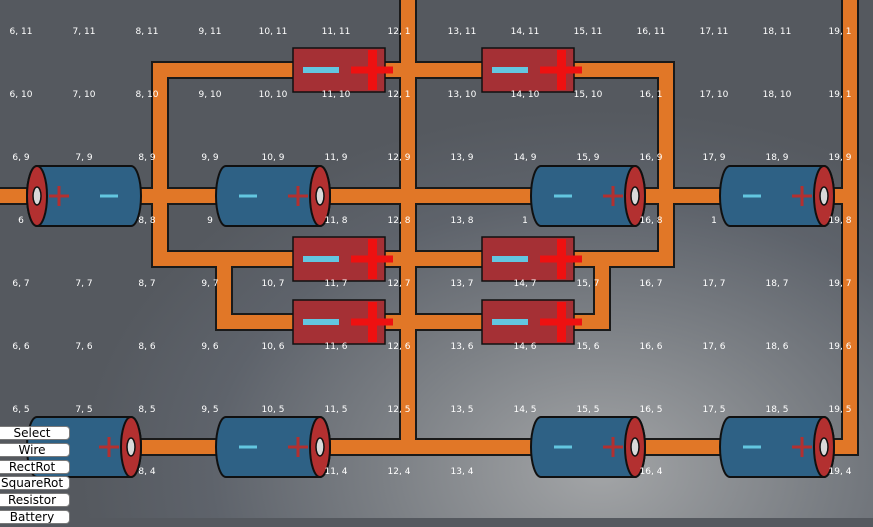 Image resolution: width=873 pixels, height=527 pixels. Describe the element at coordinates (462, 284) in the screenshot. I see `grid-label: 13, 7` at that location.